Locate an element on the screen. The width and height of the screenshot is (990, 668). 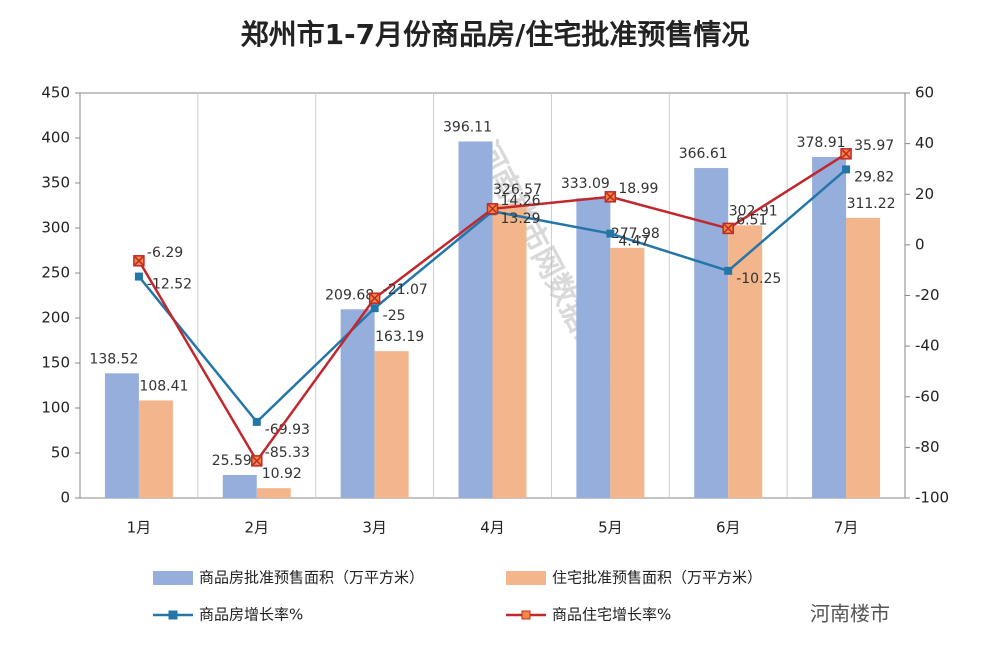
line-value-label: -85.33 is located at coordinates (287, 453).